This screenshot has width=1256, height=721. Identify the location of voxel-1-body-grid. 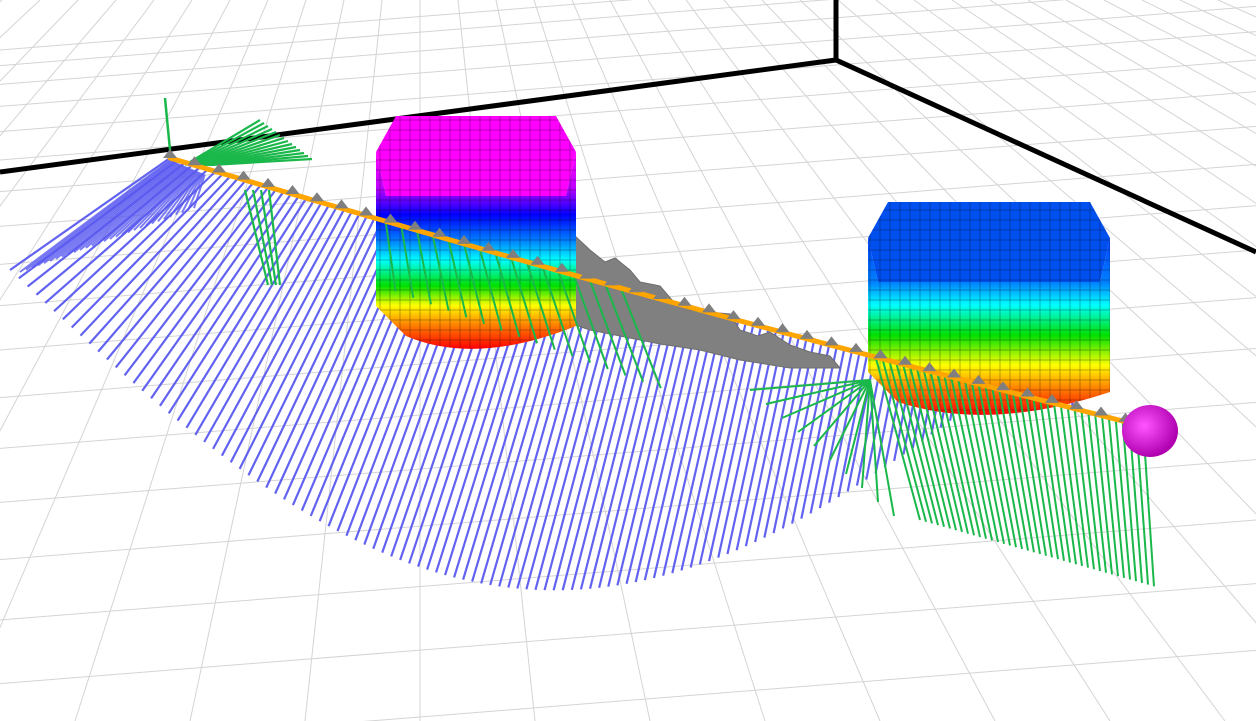
(476, 250).